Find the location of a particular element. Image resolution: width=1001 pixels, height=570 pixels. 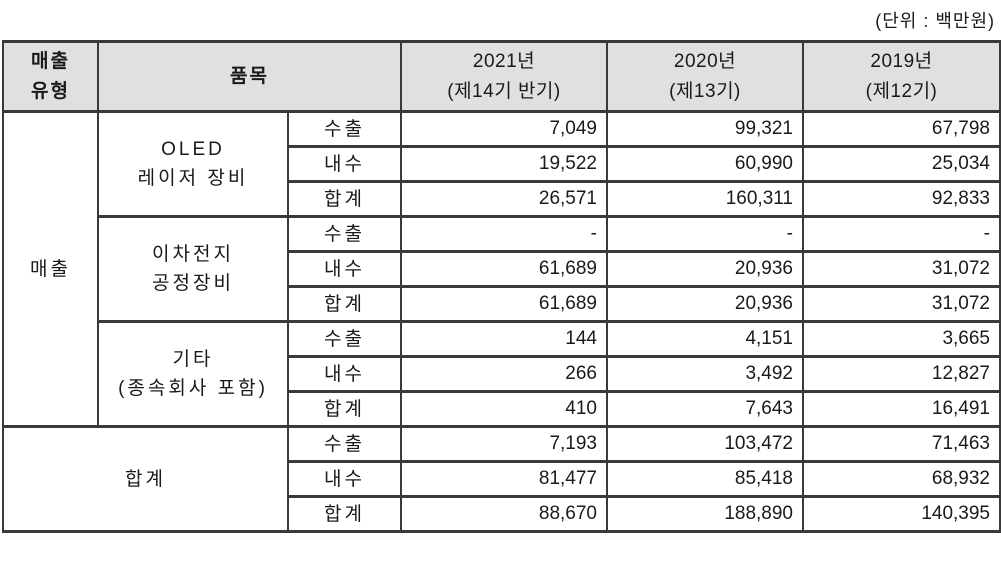

row-battery-subtotal: 합계 61,689 20,936 31,072 is located at coordinates (502, 304).